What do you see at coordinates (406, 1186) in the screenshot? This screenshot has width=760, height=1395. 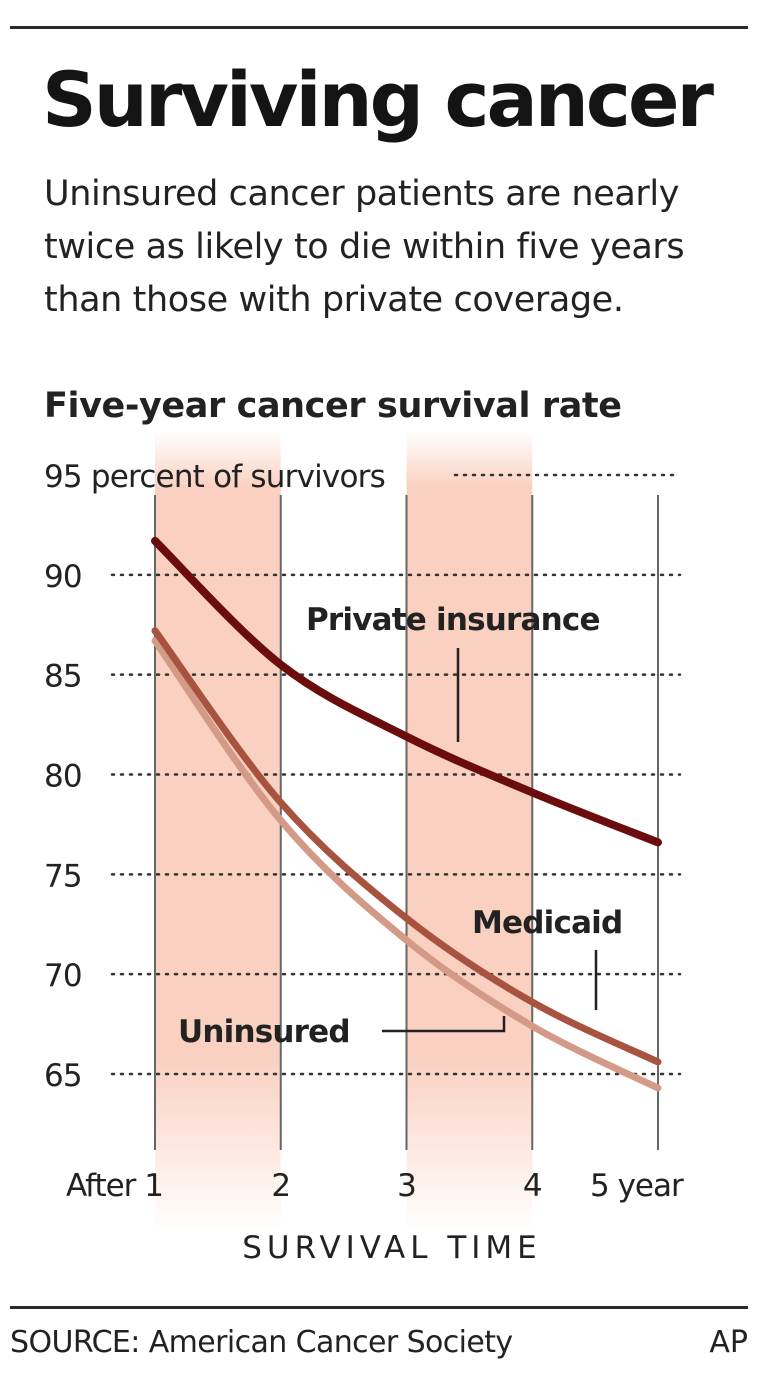 I see `x-tick-label-3: 3` at bounding box center [406, 1186].